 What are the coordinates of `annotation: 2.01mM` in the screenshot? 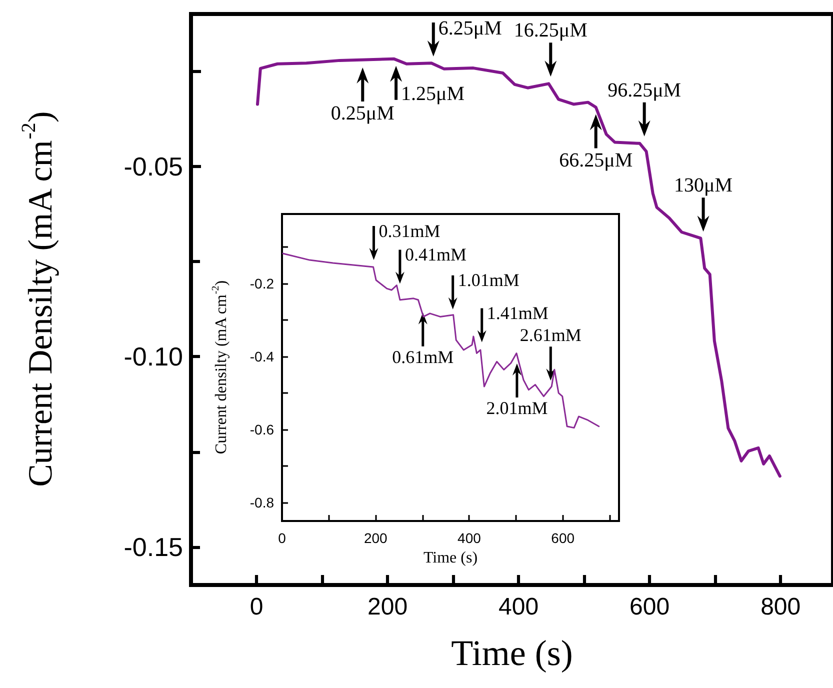 It's located at (517, 408).